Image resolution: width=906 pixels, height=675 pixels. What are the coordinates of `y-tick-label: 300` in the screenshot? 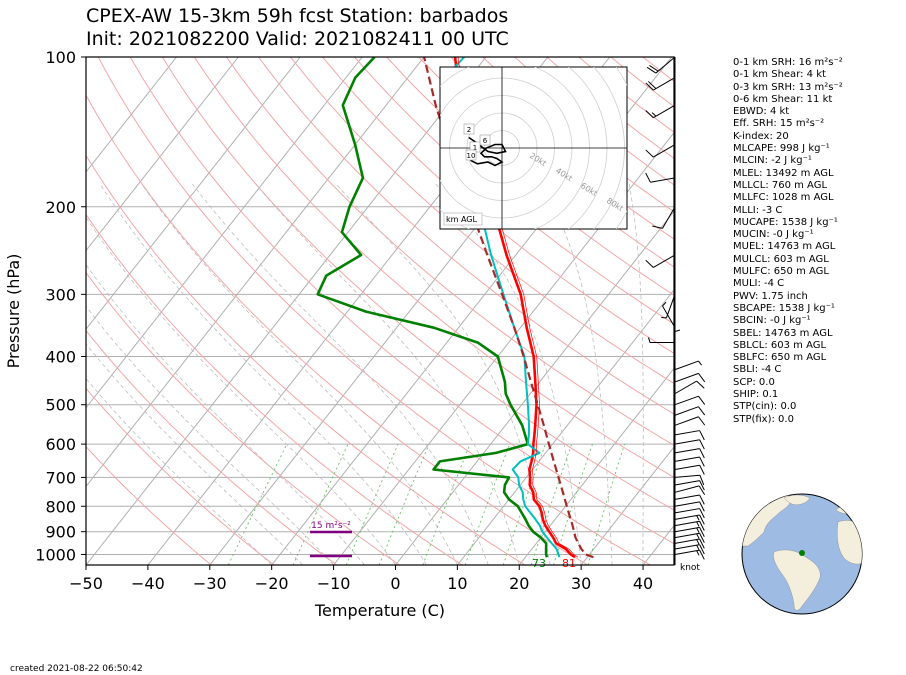 It's located at (60, 294).